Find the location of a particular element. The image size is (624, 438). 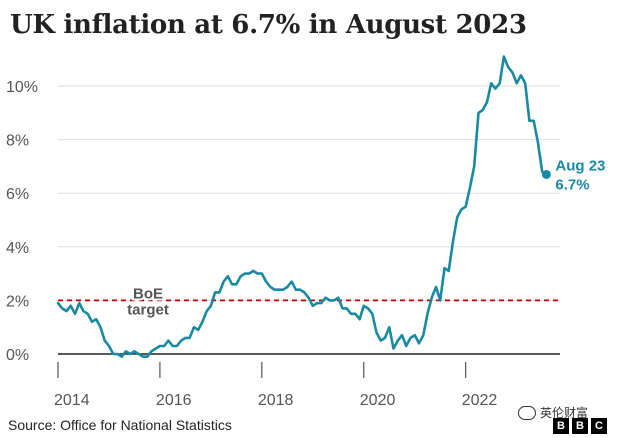

target-label: BoE is located at coordinates (148, 293).